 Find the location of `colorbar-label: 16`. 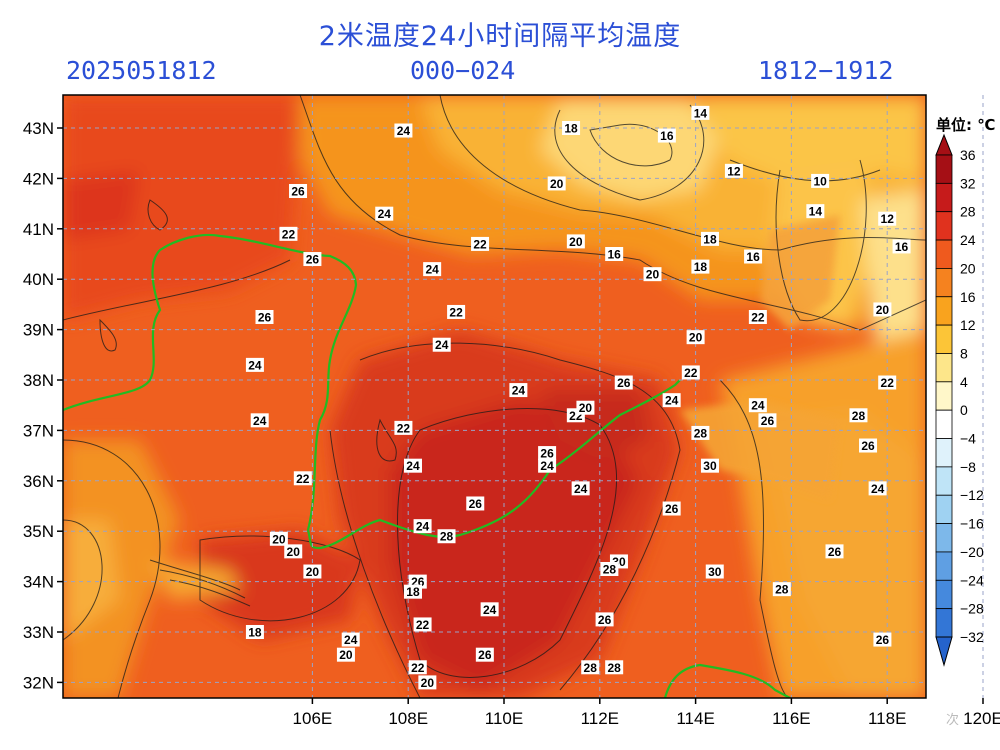

colorbar-label: 16 is located at coordinates (968, 297).